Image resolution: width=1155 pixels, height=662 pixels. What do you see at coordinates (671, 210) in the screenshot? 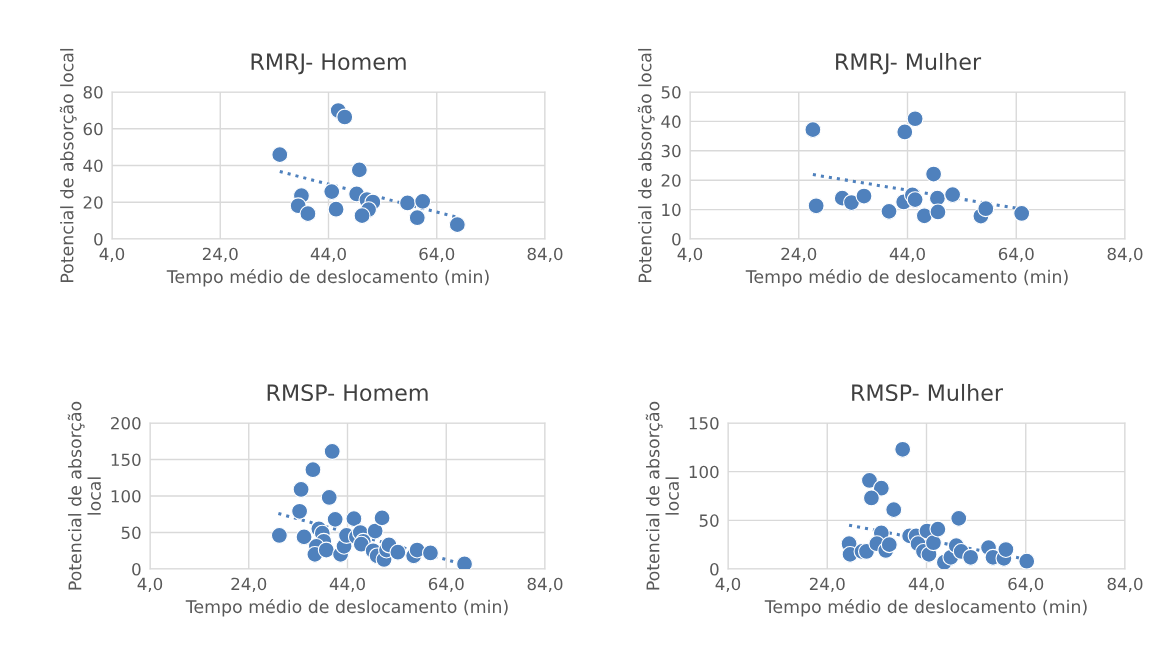
I see `y-tick-label: 10` at bounding box center [671, 210].